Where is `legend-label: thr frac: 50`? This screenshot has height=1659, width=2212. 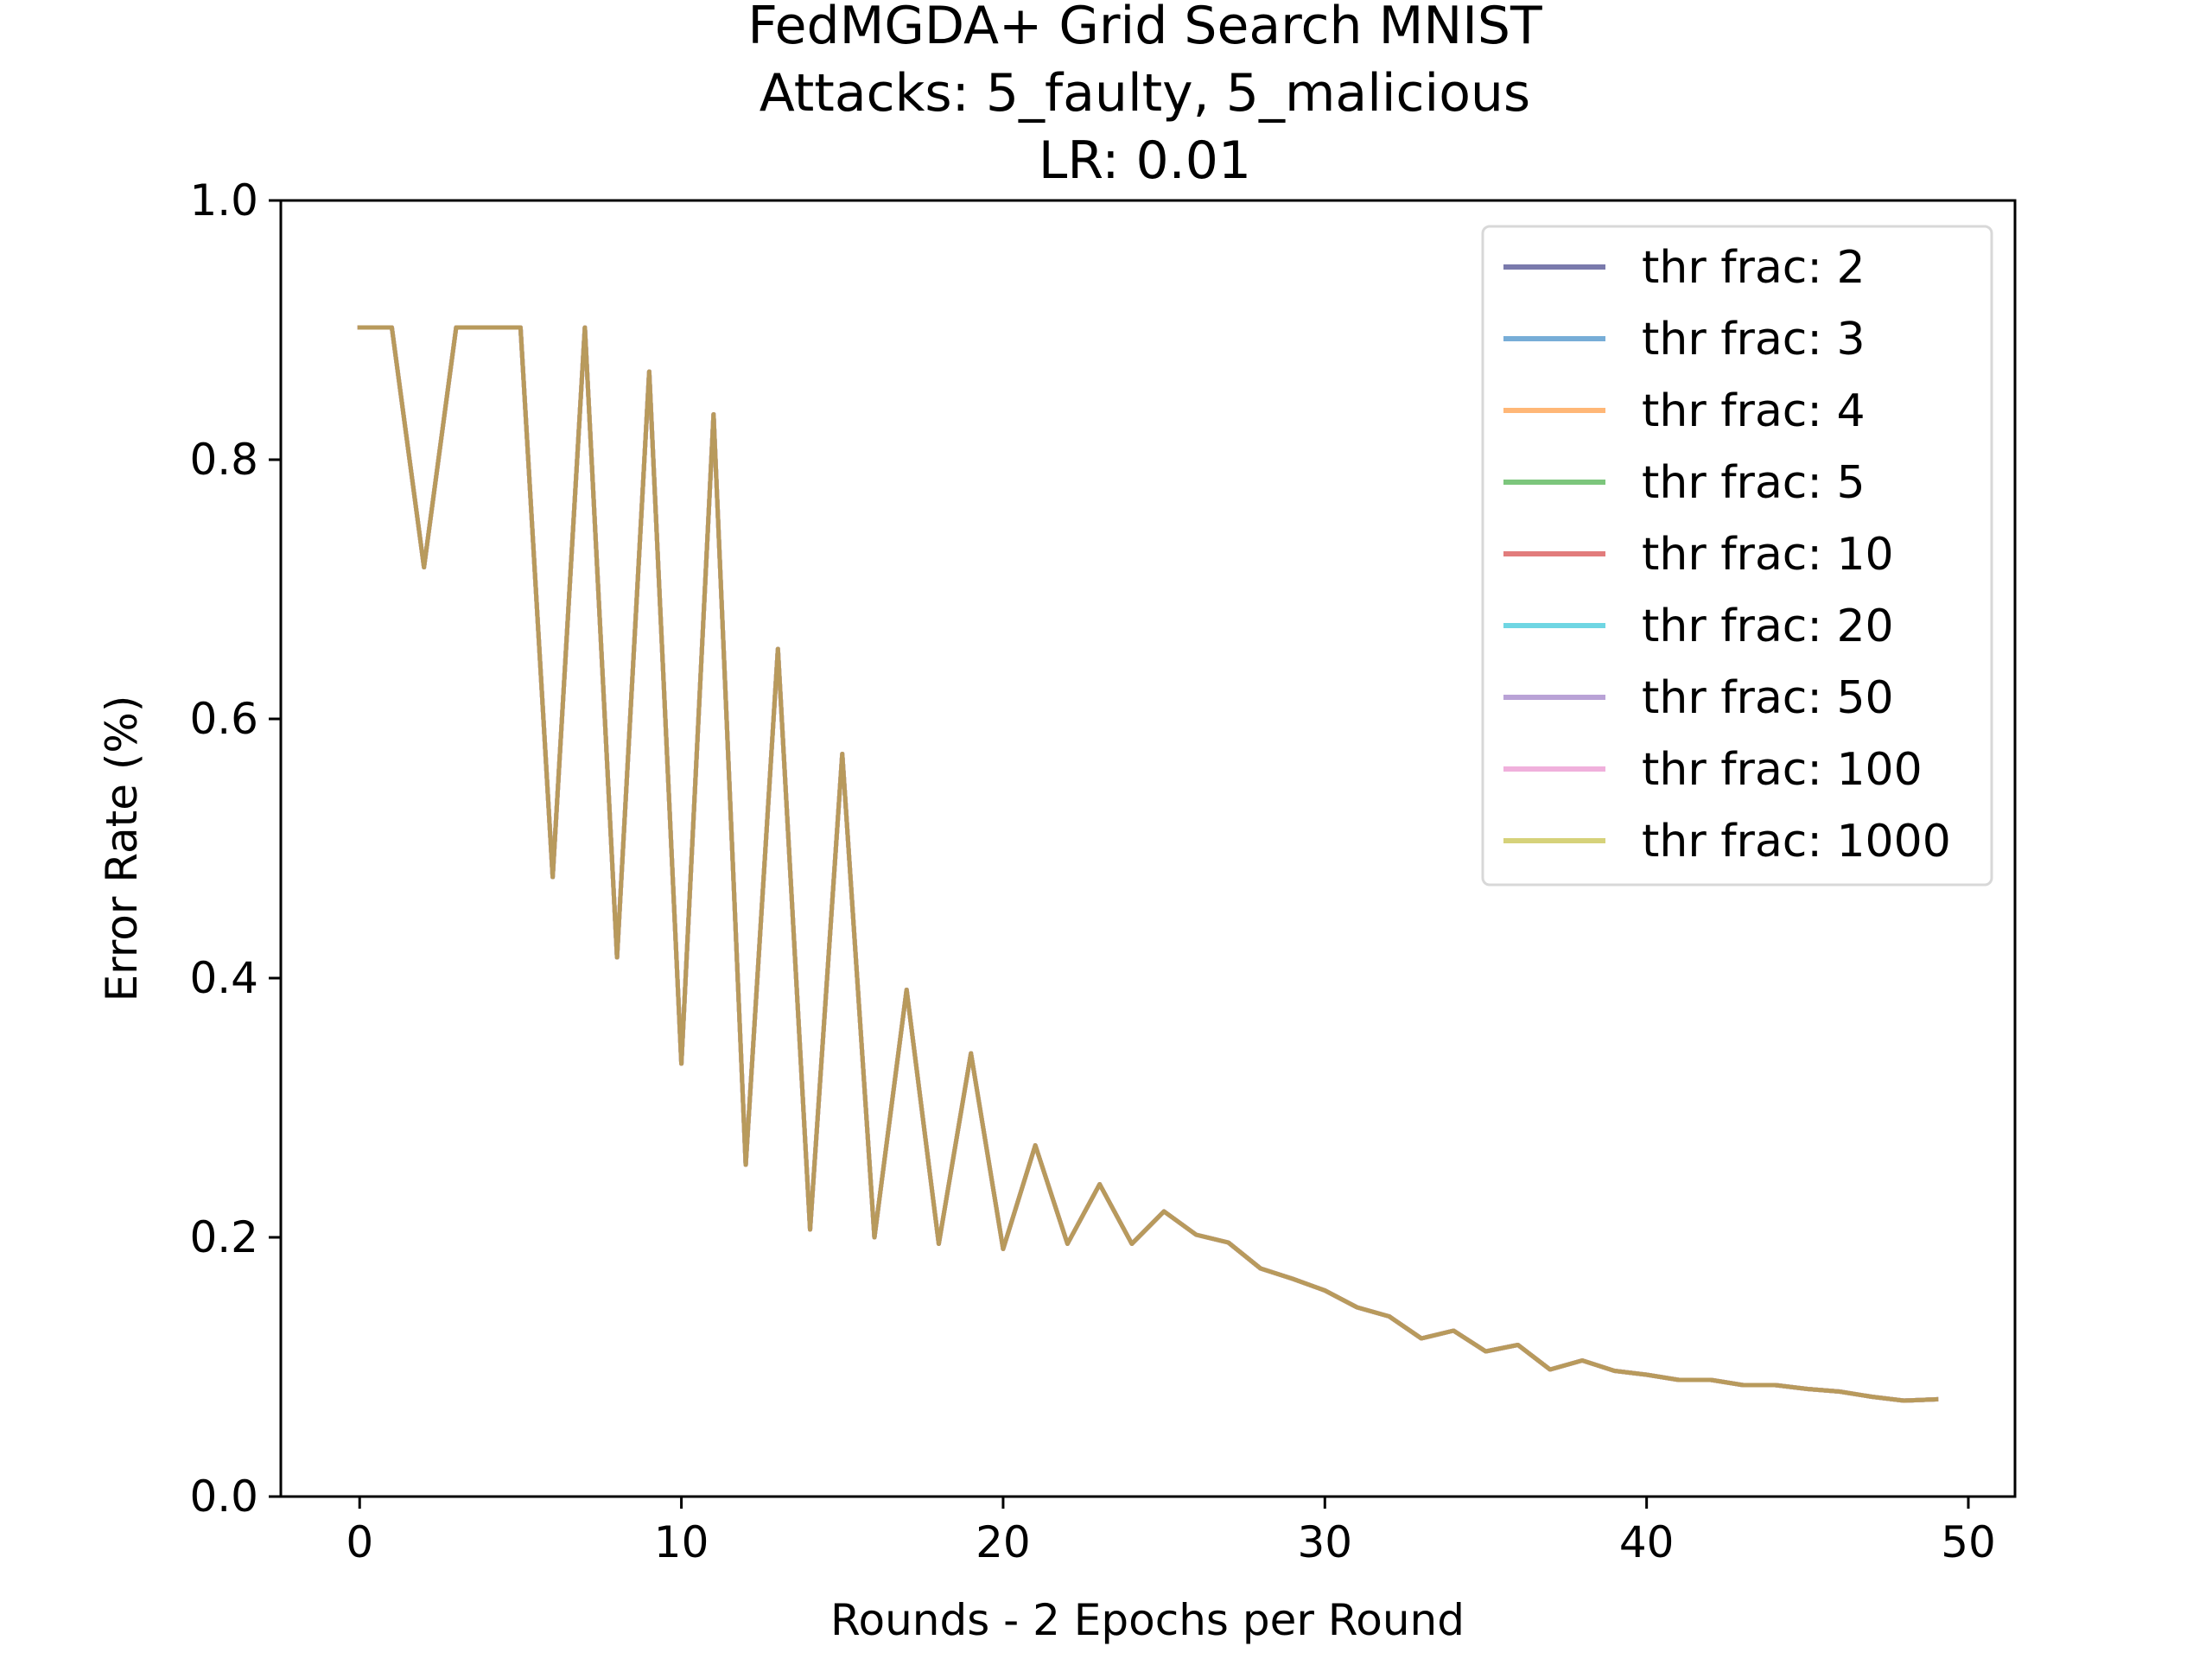 legend-label: thr frac: 50 is located at coordinates (1768, 698).